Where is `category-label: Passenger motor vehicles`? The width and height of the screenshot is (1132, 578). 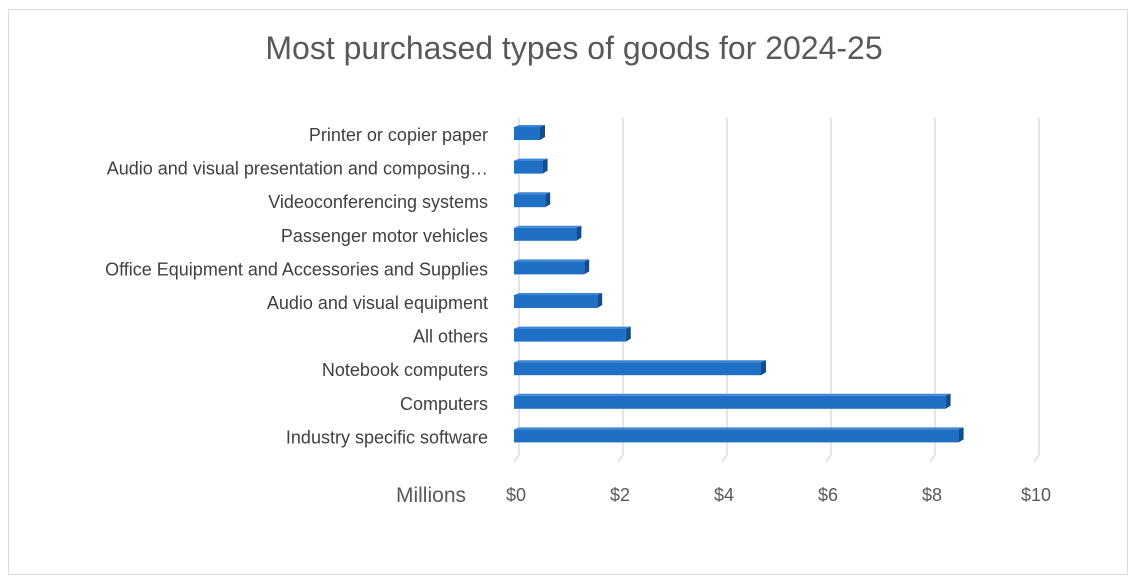
category-label: Passenger motor vehicles is located at coordinates (384, 236).